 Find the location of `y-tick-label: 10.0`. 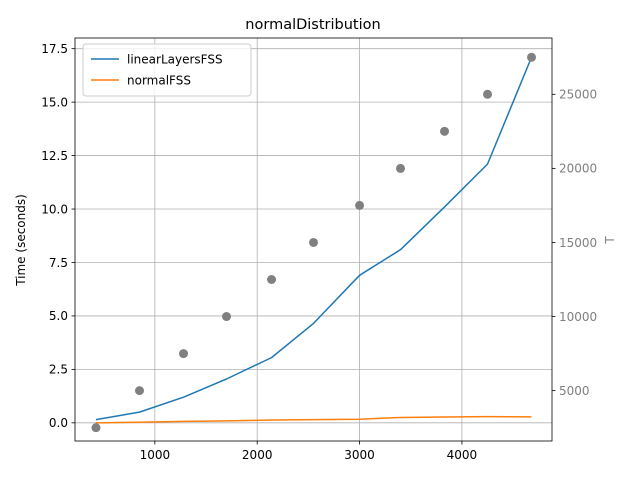

y-tick-label: 10.0 is located at coordinates (54, 209).